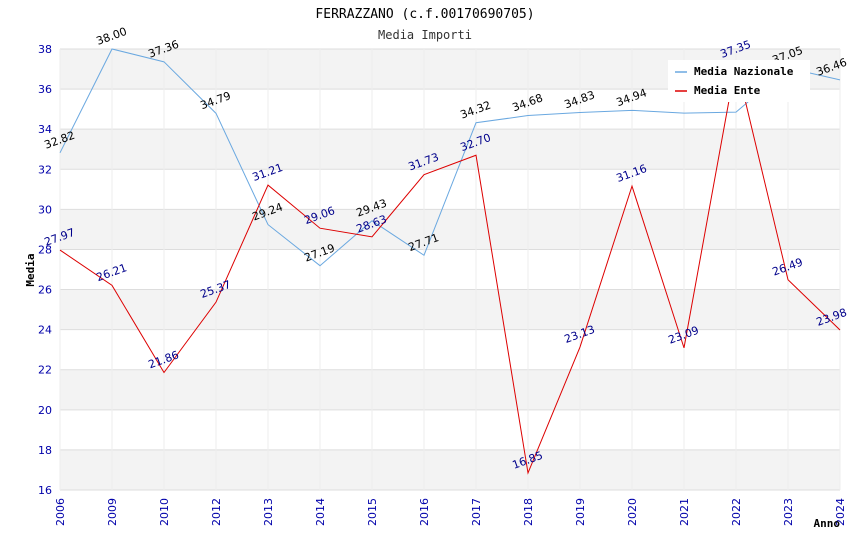 The height and width of the screenshot is (550, 850). I want to click on legend-label-ente: Media Ente, so click(727, 90).